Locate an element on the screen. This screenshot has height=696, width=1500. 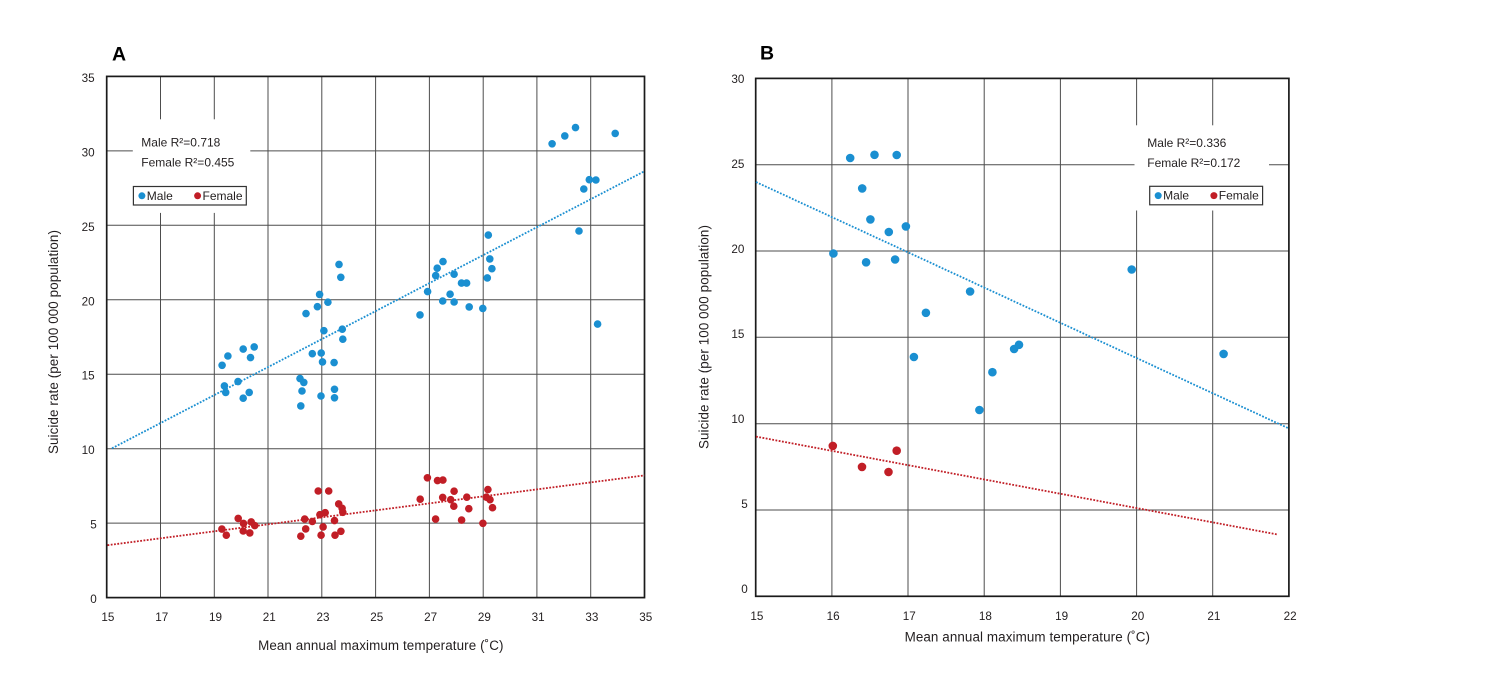
svg-text: 18 is located at coordinates (985, 616).